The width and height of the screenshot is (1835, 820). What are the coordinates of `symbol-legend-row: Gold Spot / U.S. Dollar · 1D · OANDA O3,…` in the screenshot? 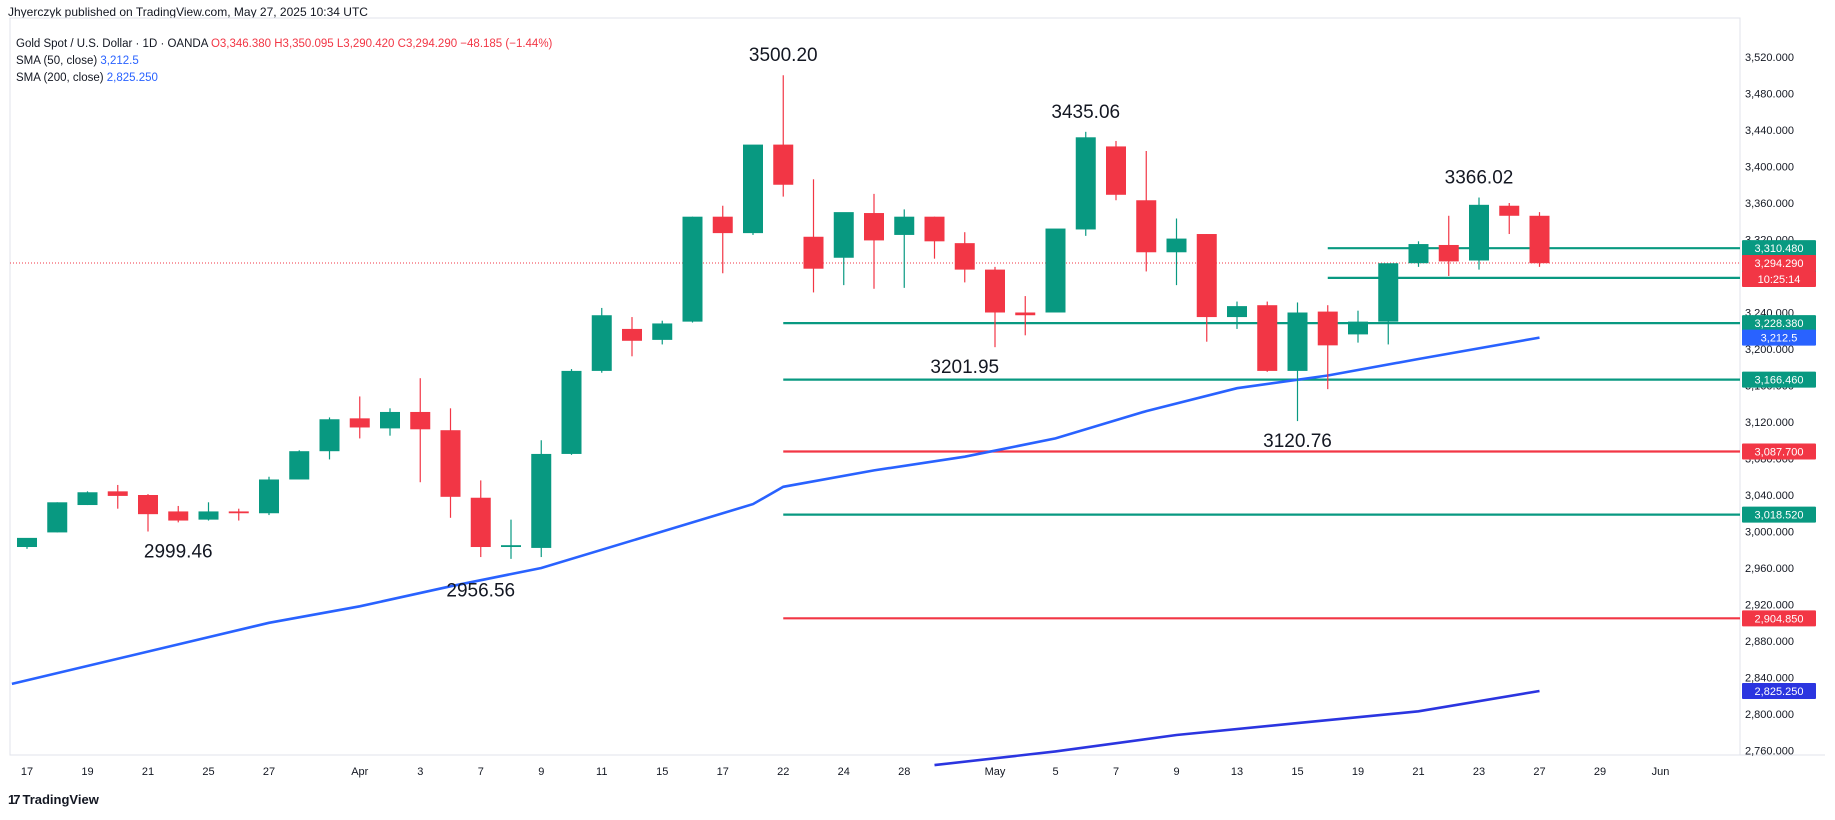 It's located at (284, 44).